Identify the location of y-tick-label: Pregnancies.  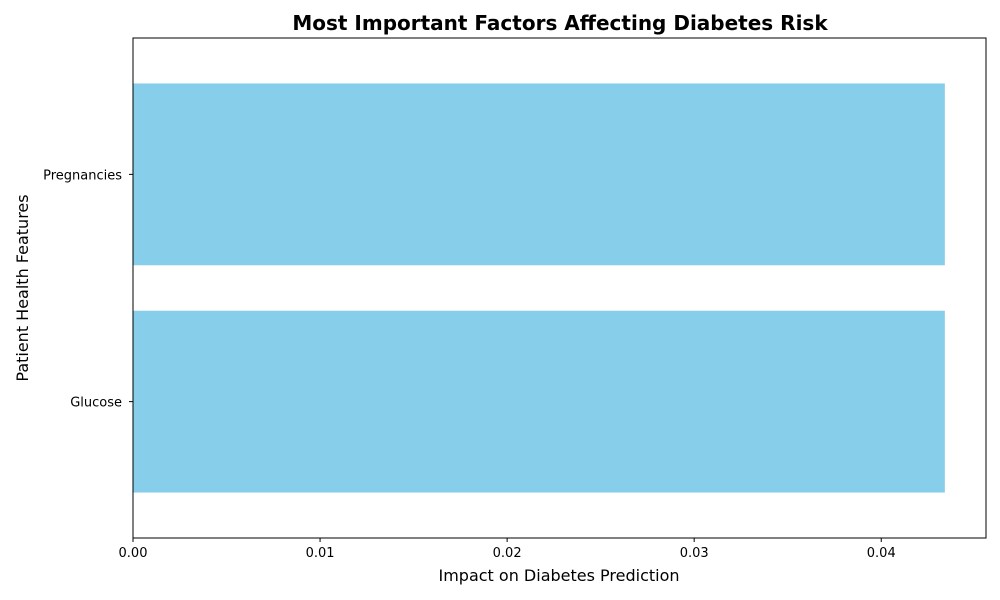
(82, 175).